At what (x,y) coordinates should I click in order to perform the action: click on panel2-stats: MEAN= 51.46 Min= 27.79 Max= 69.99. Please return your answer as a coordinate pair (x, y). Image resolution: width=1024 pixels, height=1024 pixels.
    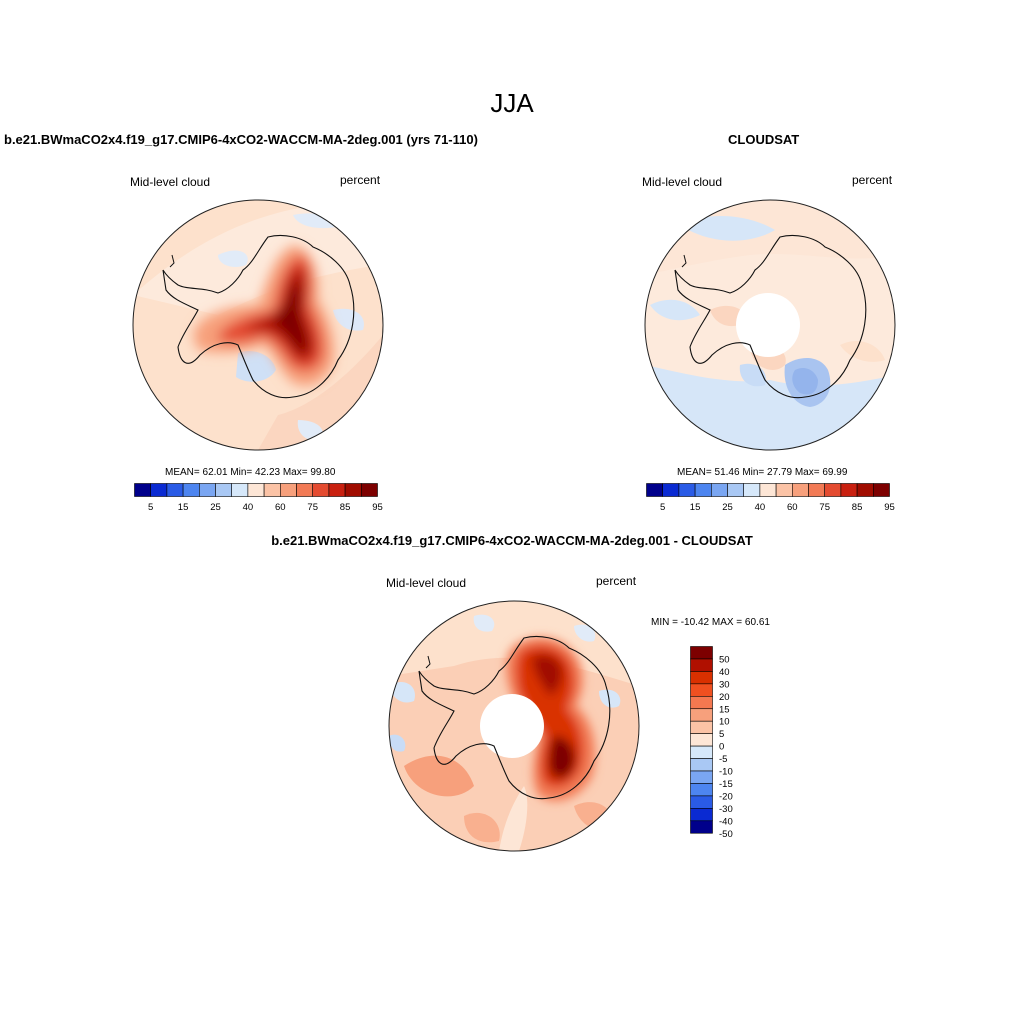
    Looking at the image, I should click on (762, 472).